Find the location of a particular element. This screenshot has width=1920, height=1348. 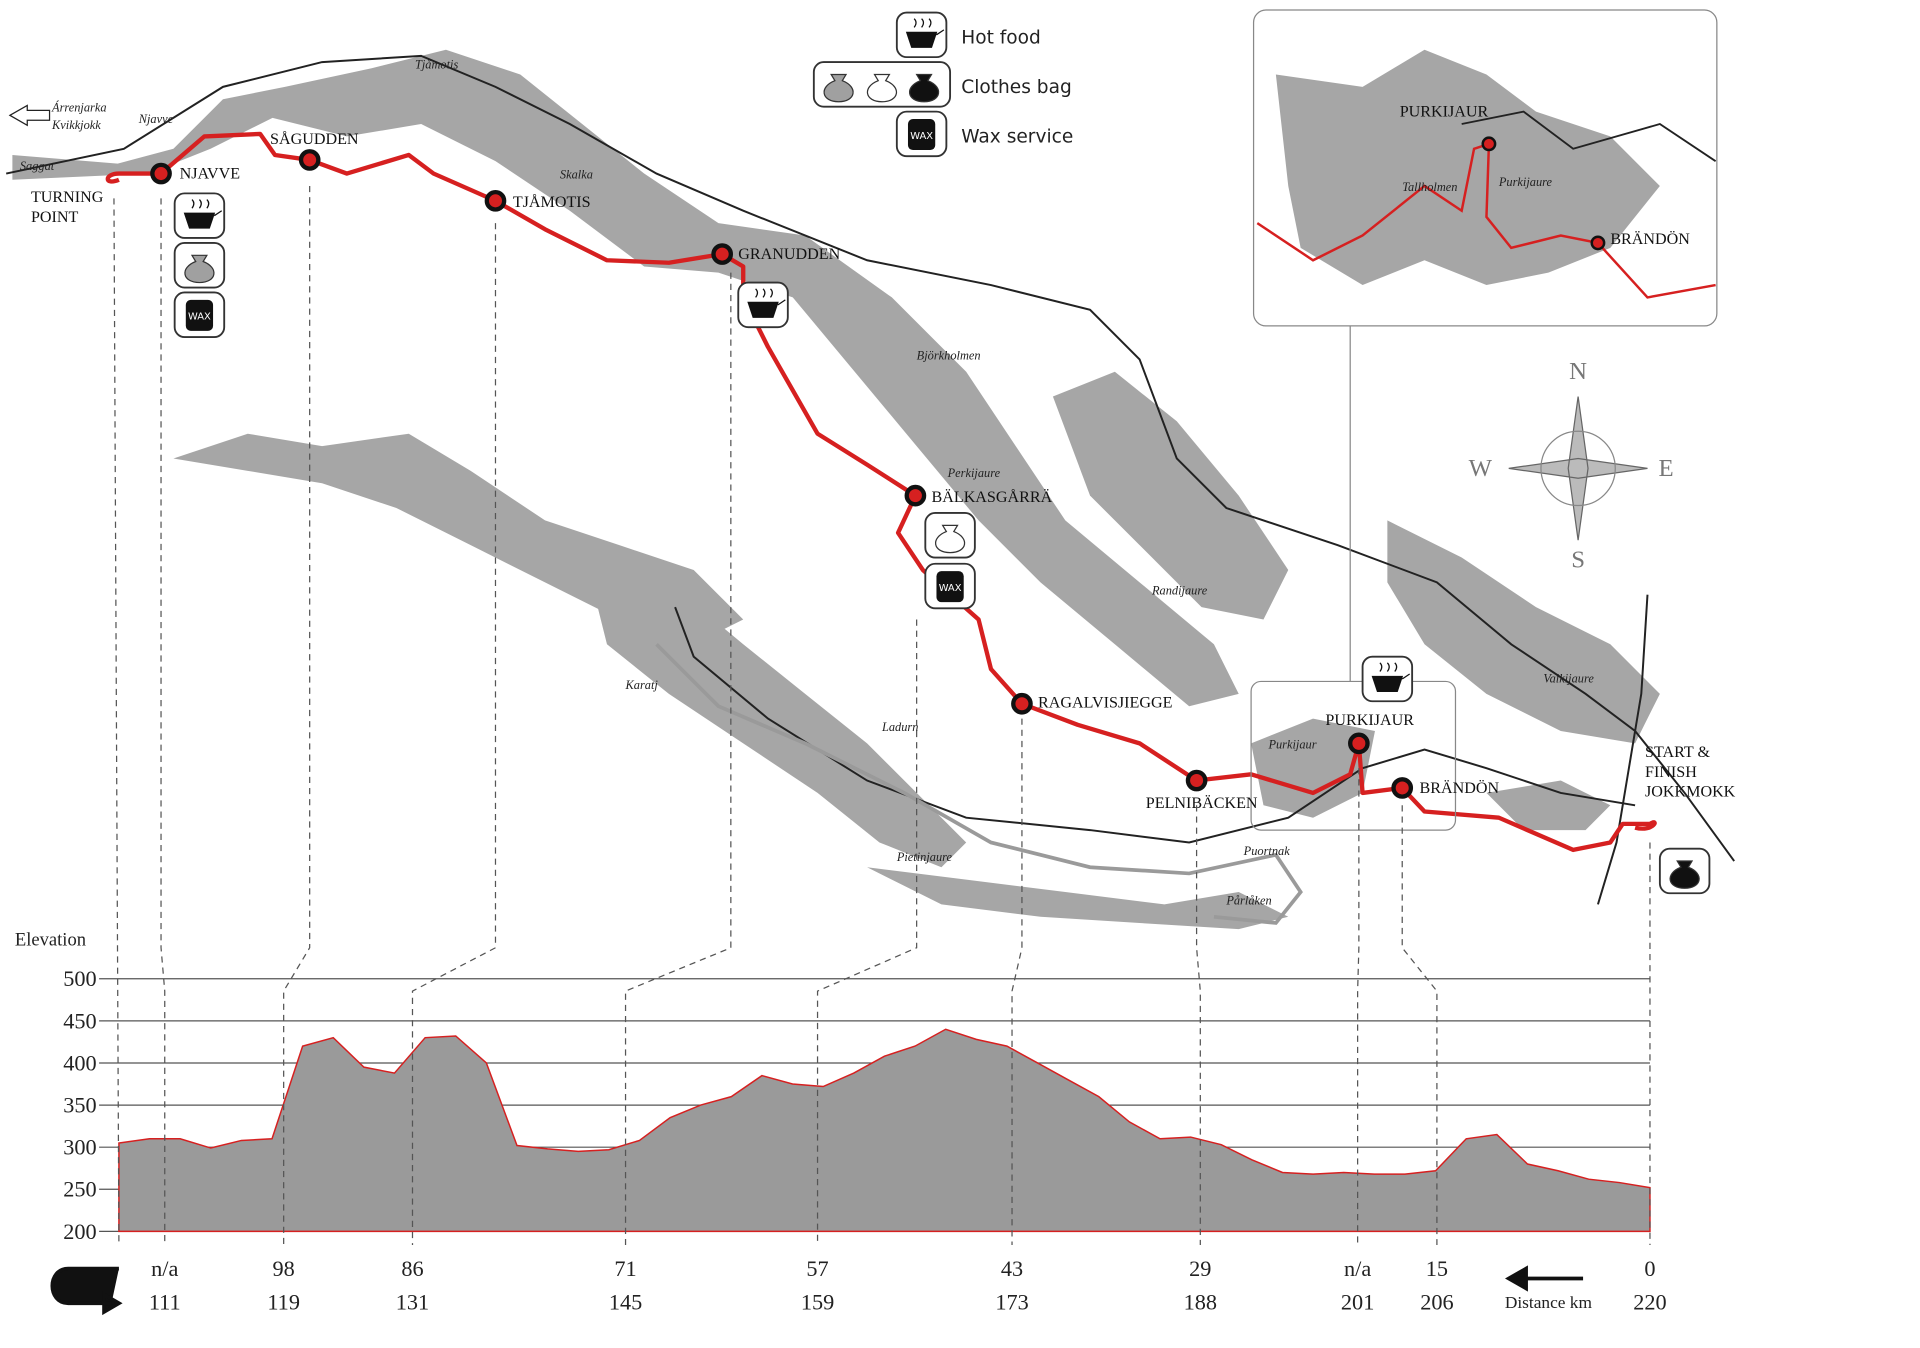

distance-top: 43 is located at coordinates (1012, 1268).